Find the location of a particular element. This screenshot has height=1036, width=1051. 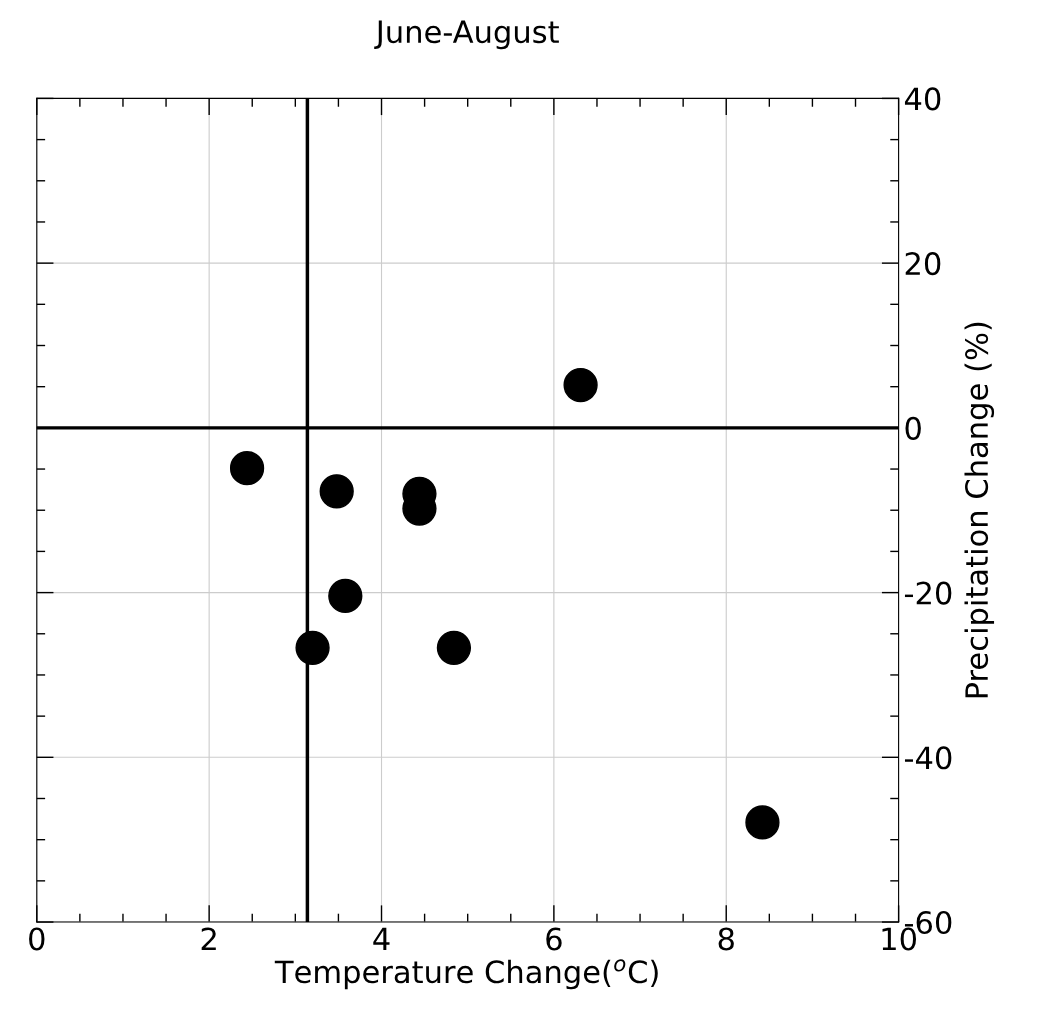

x-tick-label: 2 is located at coordinates (208, 939).